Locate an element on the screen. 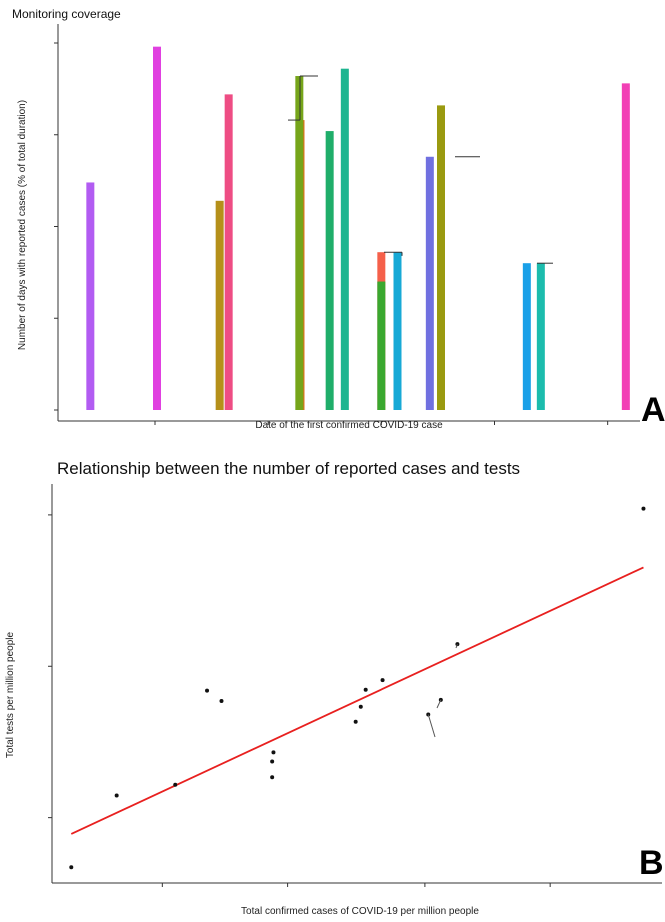  point-nigeria is located at coordinates (272, 777).